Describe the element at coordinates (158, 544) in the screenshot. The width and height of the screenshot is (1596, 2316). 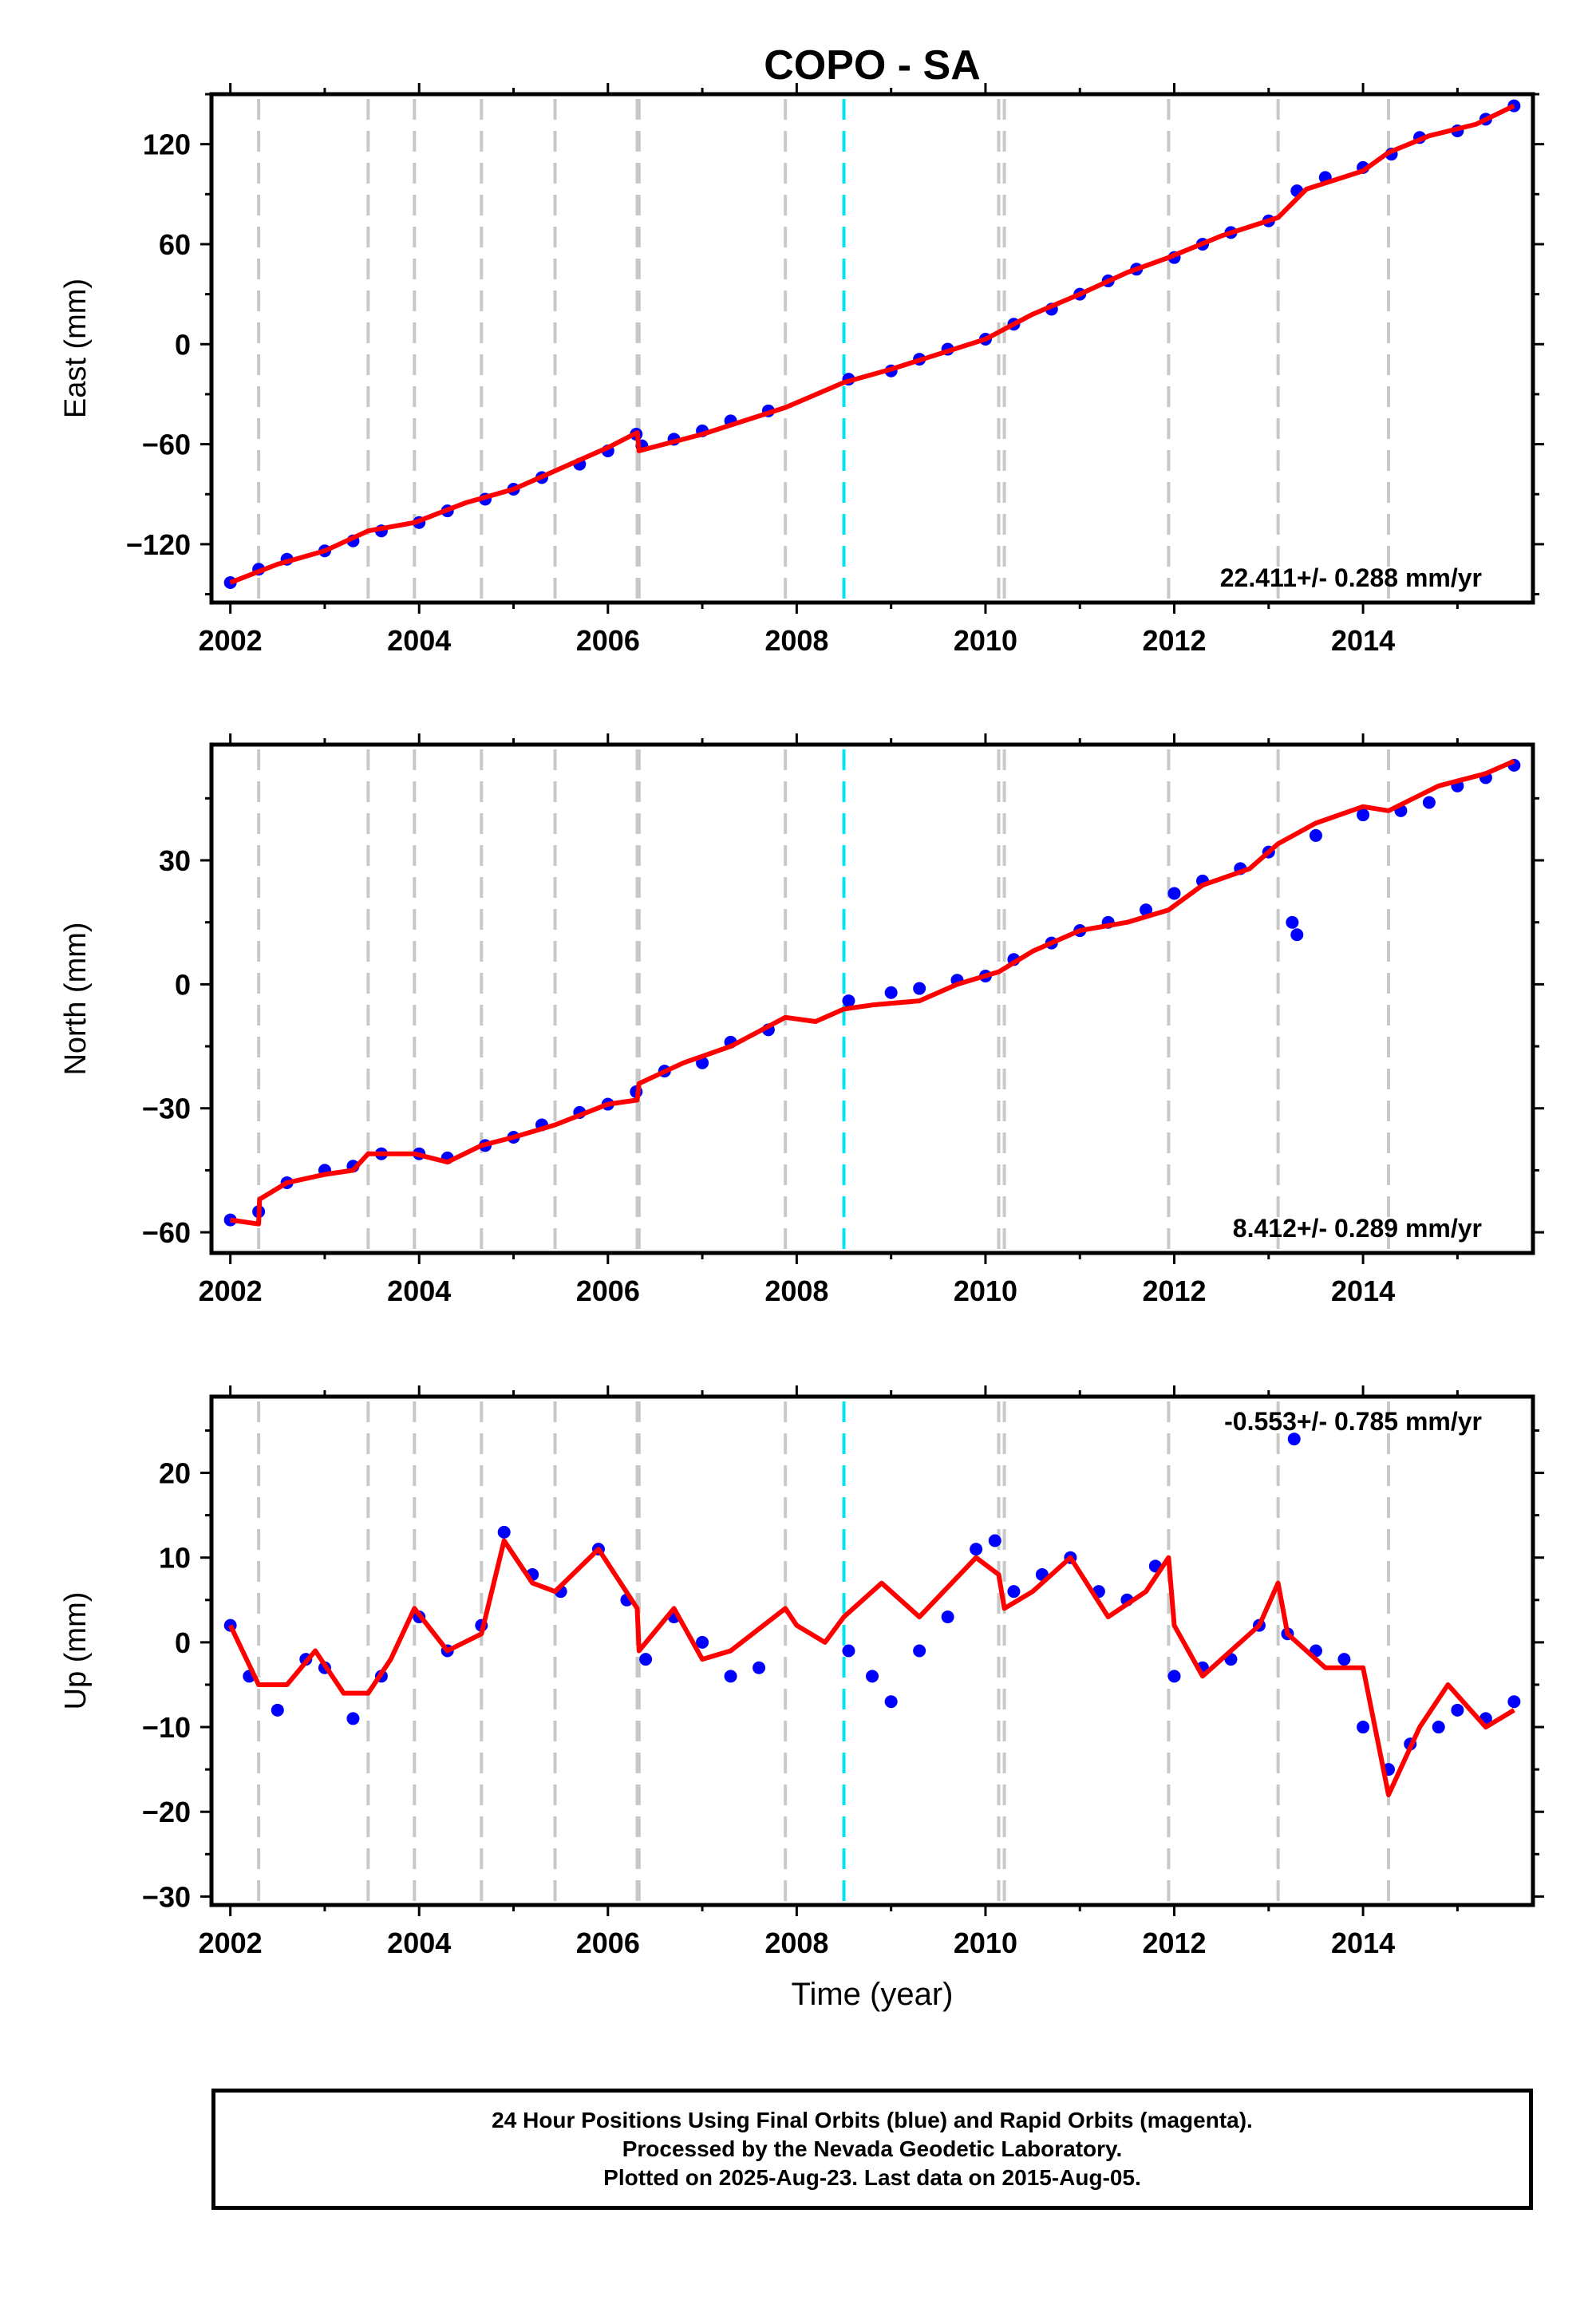
I see `y-tick-label: −120` at that location.